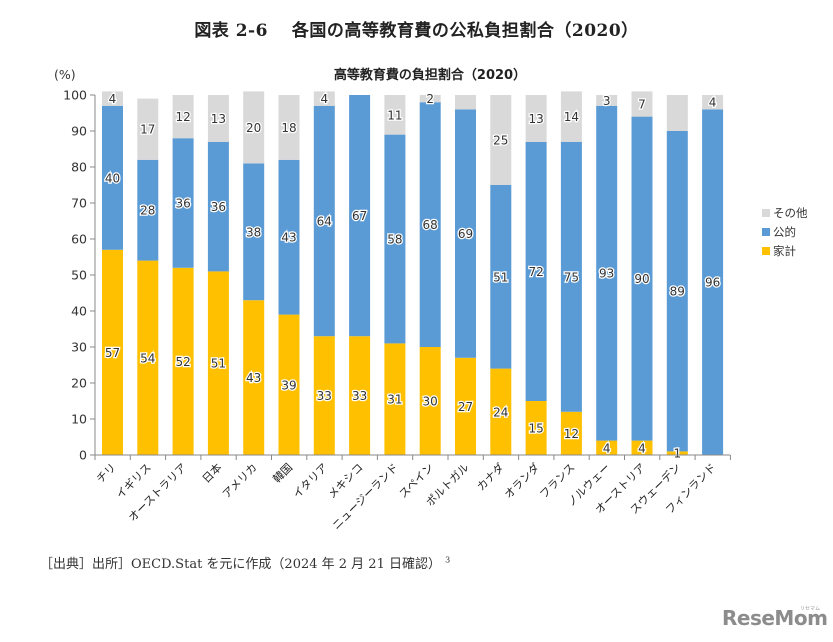  I want to click on data-label: 15, so click(535, 429).